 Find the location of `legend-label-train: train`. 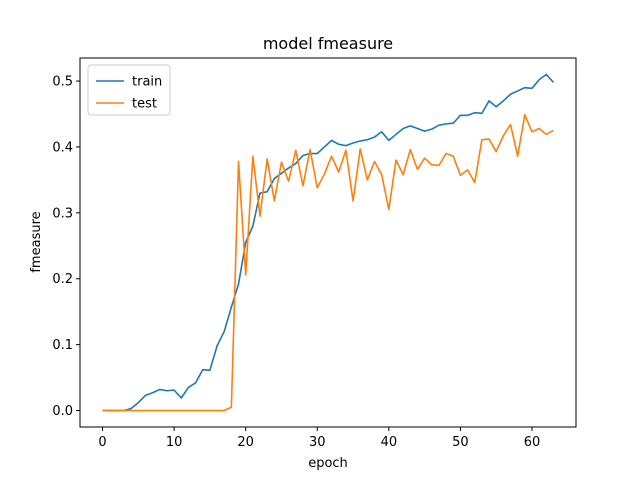

legend-label-train: train is located at coordinates (147, 82).